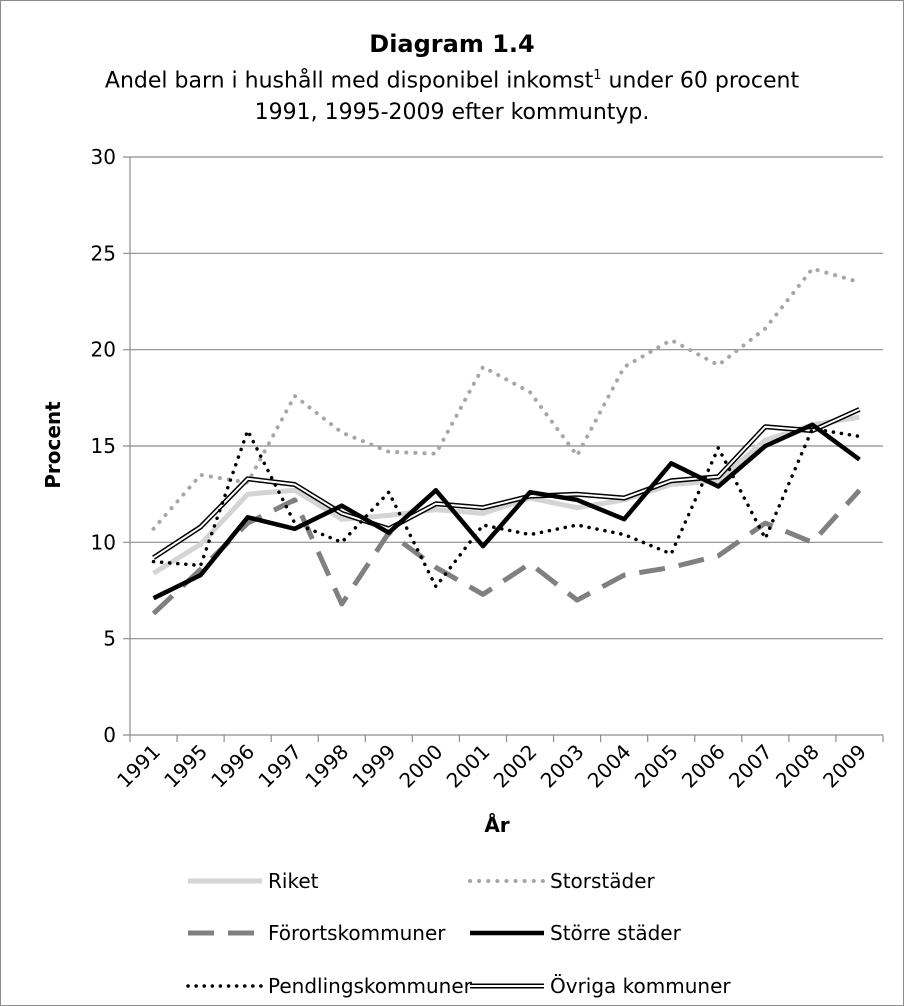 Image resolution: width=904 pixels, height=1006 pixels. What do you see at coordinates (562, 766) in the screenshot?
I see `x-tick-label: 2003` at bounding box center [562, 766].